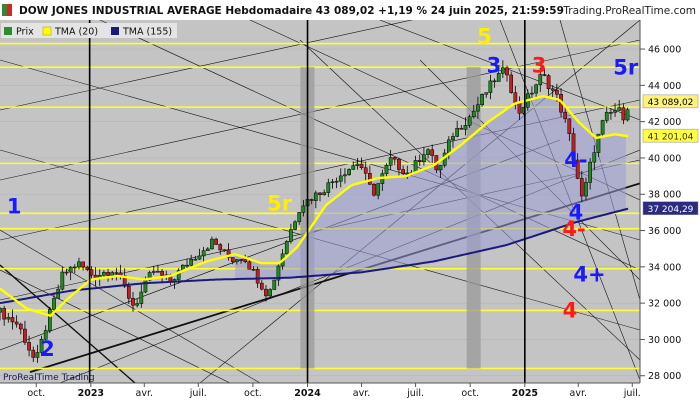 The width and height of the screenshot is (700, 404). What do you see at coordinates (147, 32) in the screenshot?
I see `legend-tma155-label: TMA (155)` at bounding box center [147, 32].